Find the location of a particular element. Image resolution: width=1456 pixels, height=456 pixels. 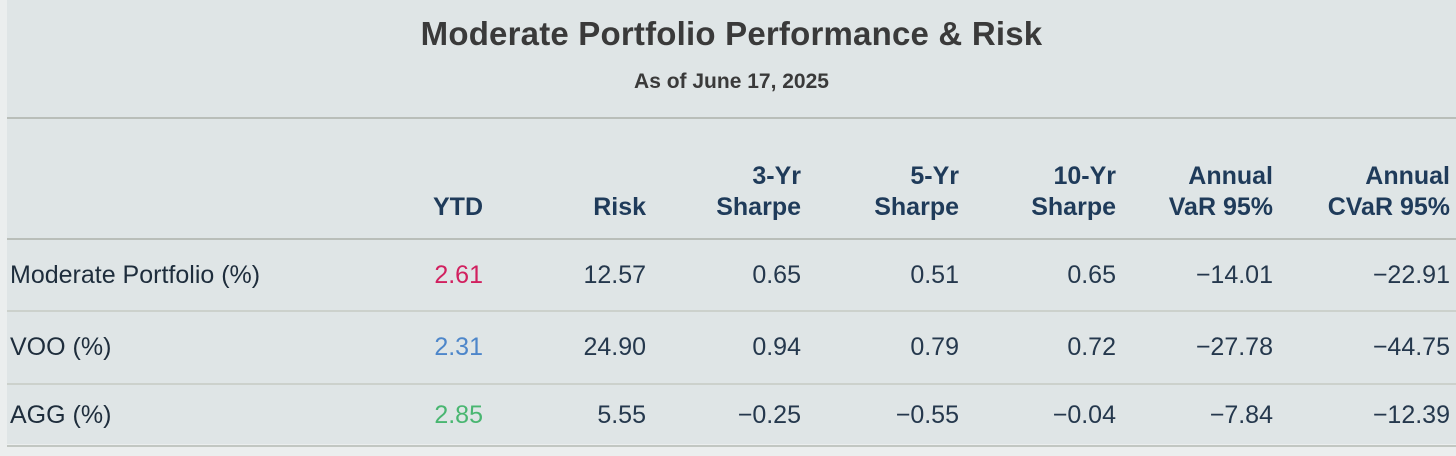

cell-3yr-sharpe: 0.94 is located at coordinates (776, 347).